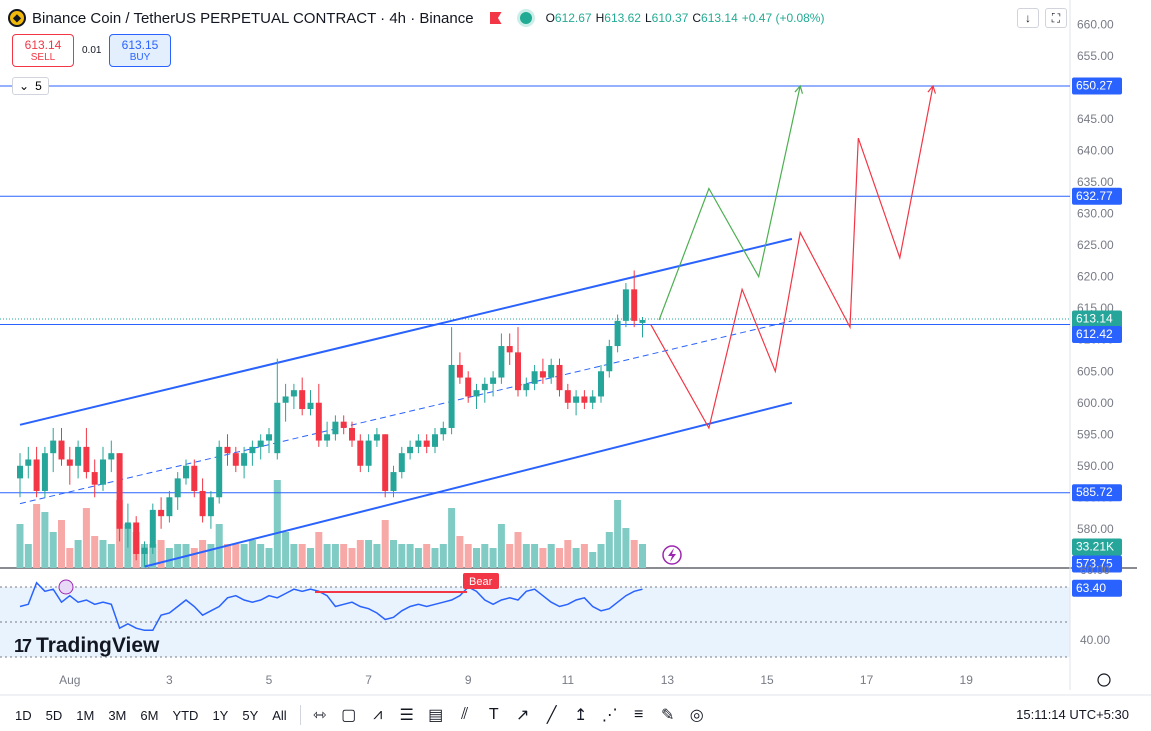  Describe the element at coordinates (17, 18) in the screenshot. I see `binance-coin-icon: ◆` at that location.